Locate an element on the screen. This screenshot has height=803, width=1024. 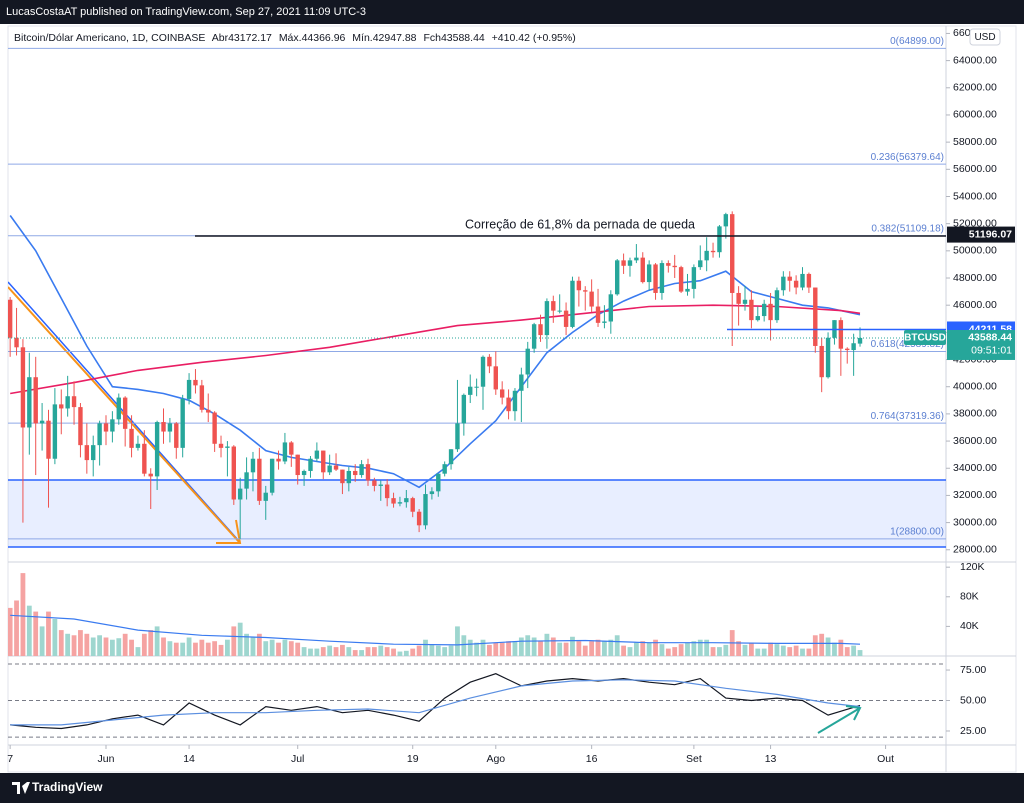
price-label-box is located at coordinates (981, 234).